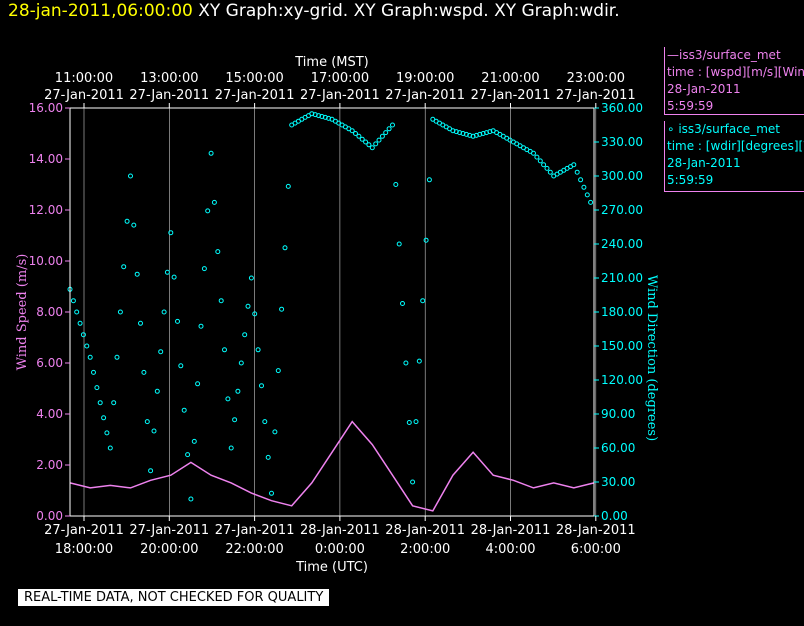 The height and width of the screenshot is (626, 804). Describe the element at coordinates (169, 549) in the screenshot. I see `bottom-tick-time: 20:00:00` at that location.